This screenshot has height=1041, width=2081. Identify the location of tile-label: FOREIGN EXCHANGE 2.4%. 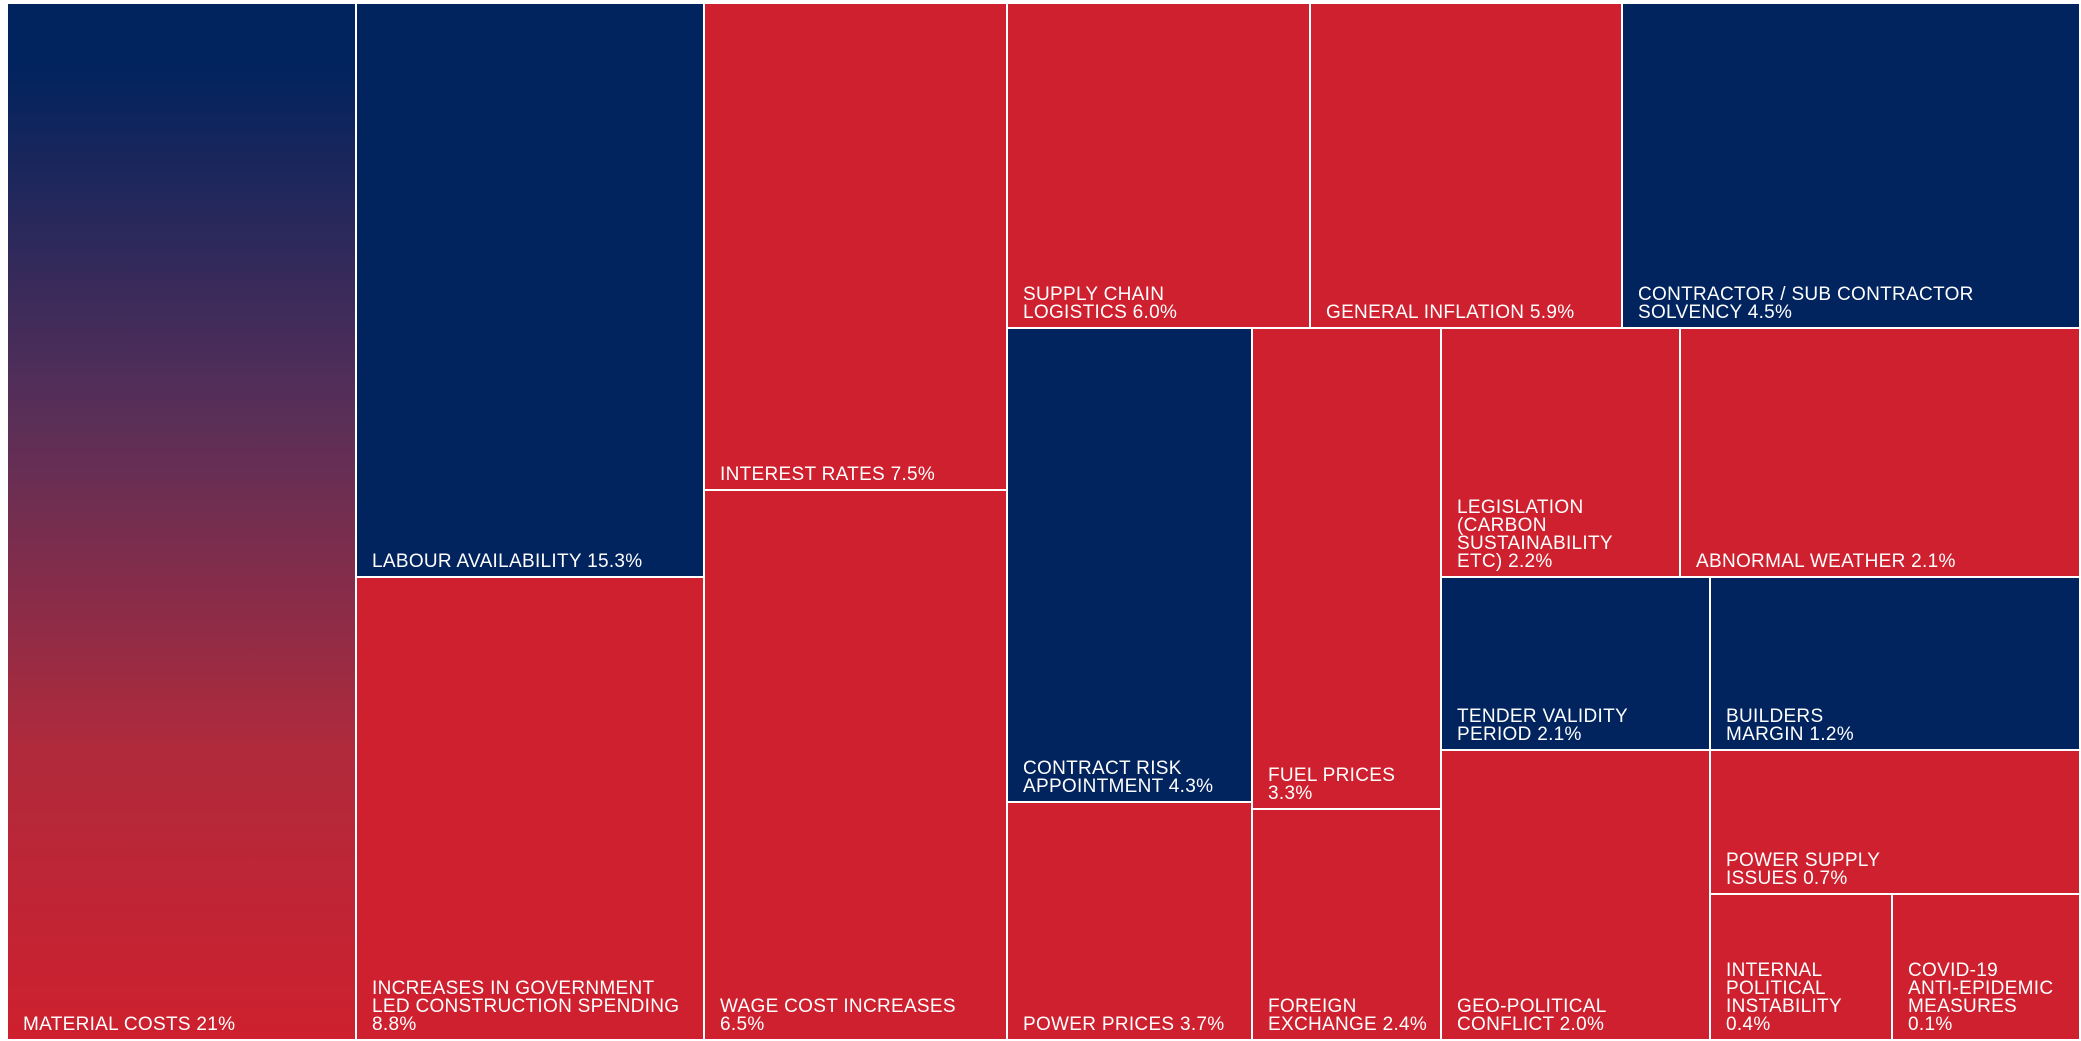
(1348, 1015).